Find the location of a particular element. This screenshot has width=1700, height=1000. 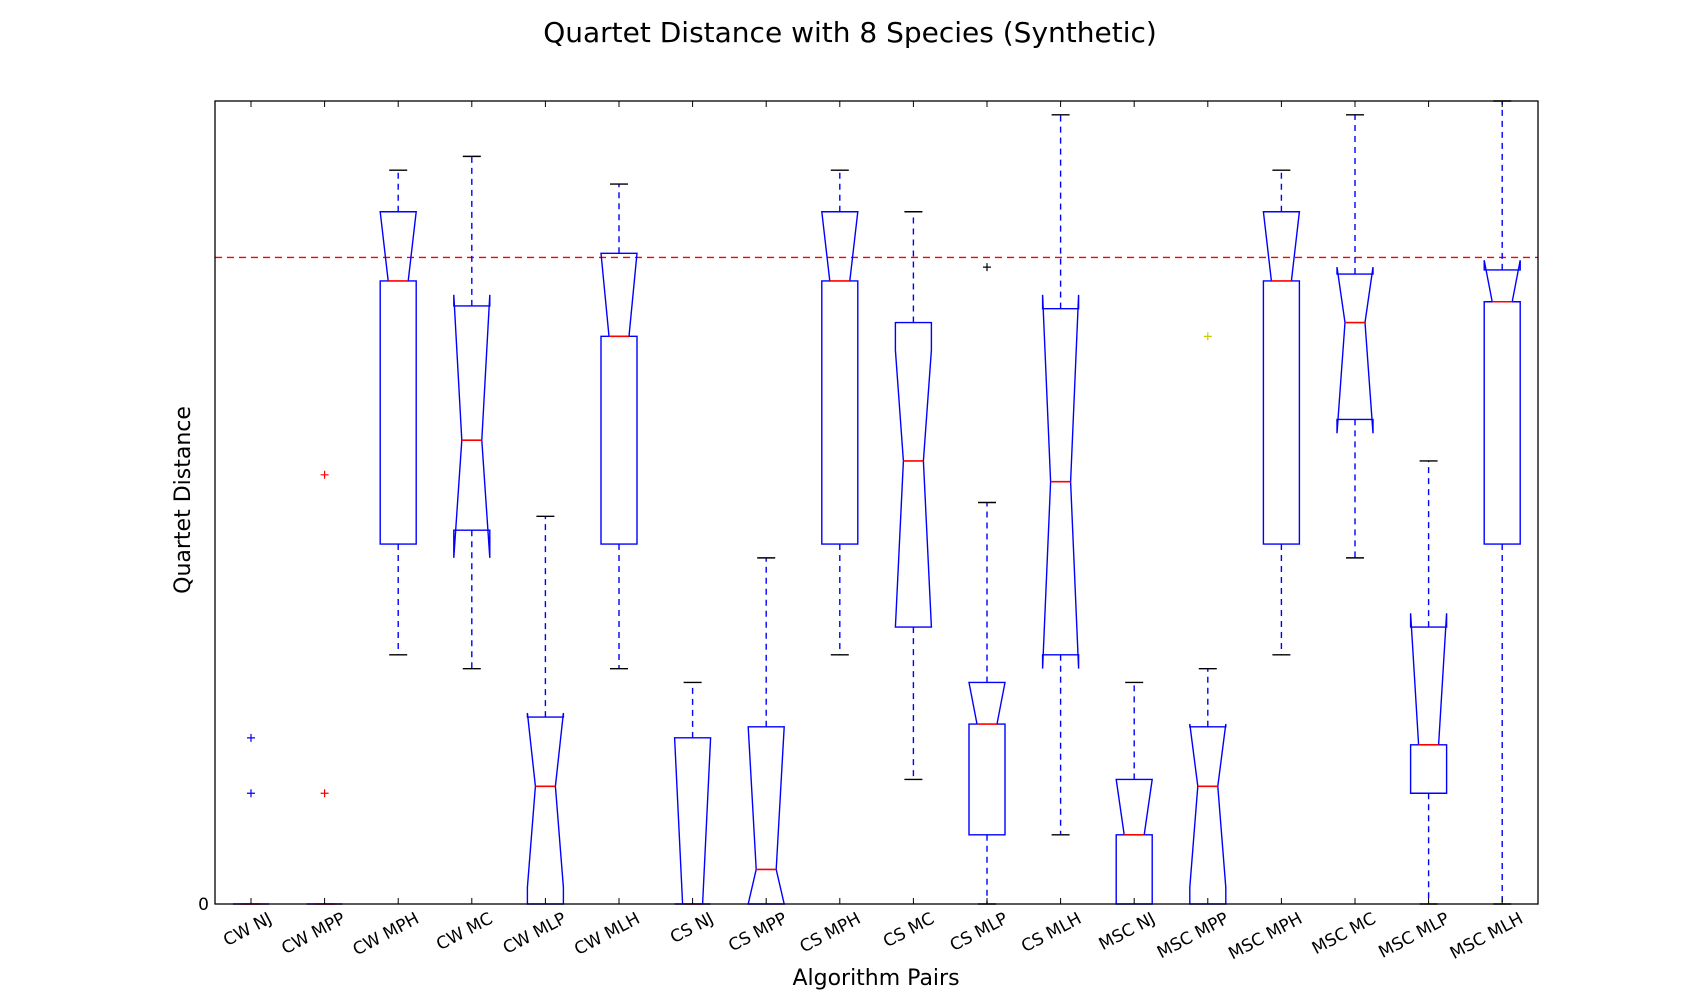

x-tick-label-msc-mlh: MSC MLH is located at coordinates (1487, 936).